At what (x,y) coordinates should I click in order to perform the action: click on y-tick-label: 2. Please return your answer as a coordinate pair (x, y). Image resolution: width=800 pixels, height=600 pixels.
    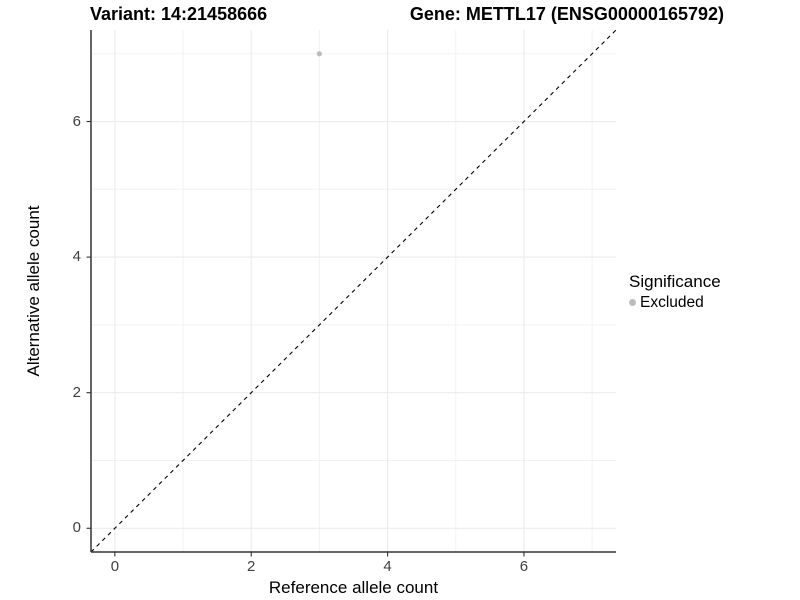
    Looking at the image, I should click on (76, 392).